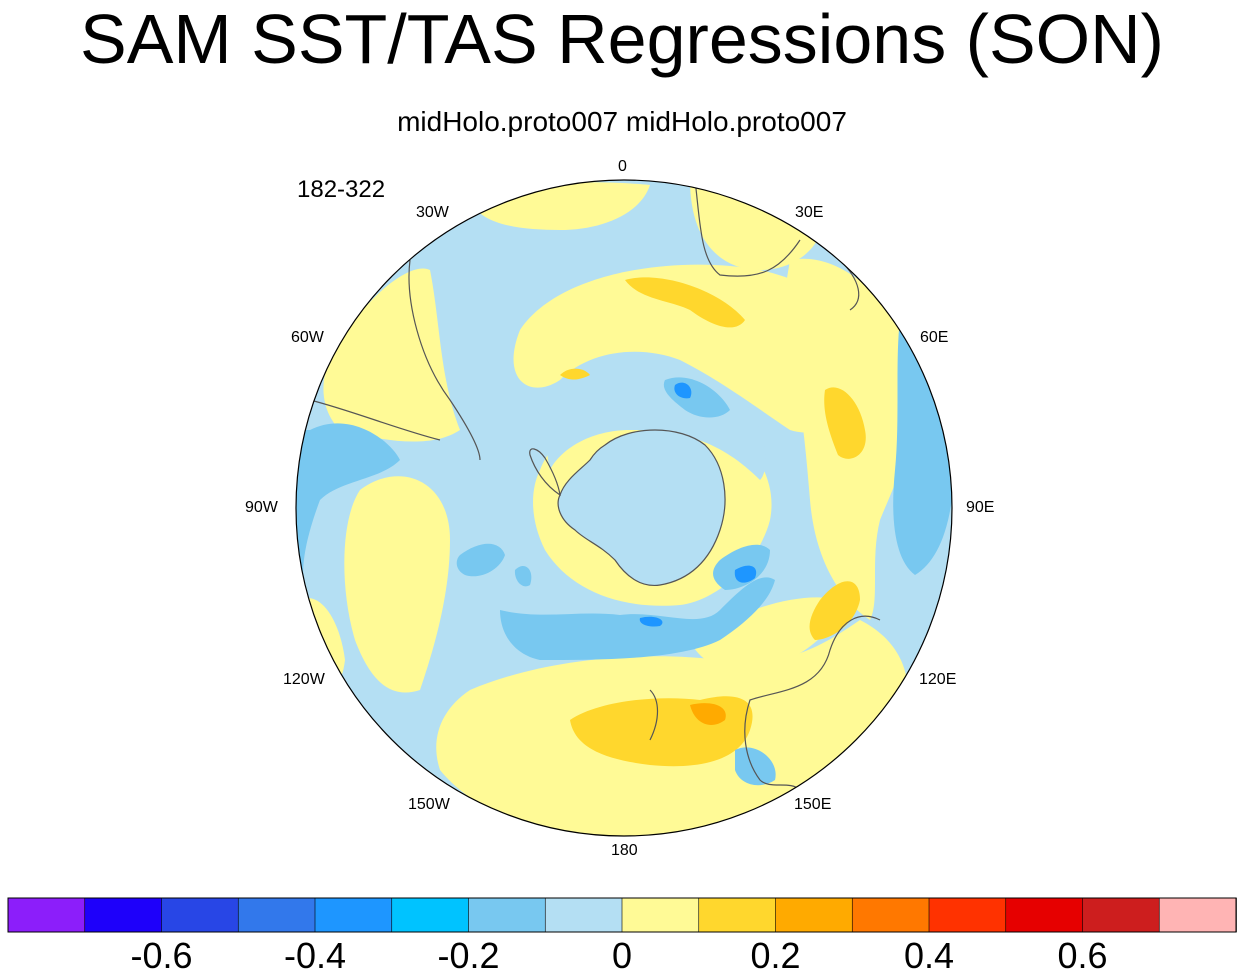 Image resolution: width=1244 pixels, height=978 pixels. What do you see at coordinates (468, 955) in the screenshot?
I see `colorbar-tick-label: -0.2` at bounding box center [468, 955].